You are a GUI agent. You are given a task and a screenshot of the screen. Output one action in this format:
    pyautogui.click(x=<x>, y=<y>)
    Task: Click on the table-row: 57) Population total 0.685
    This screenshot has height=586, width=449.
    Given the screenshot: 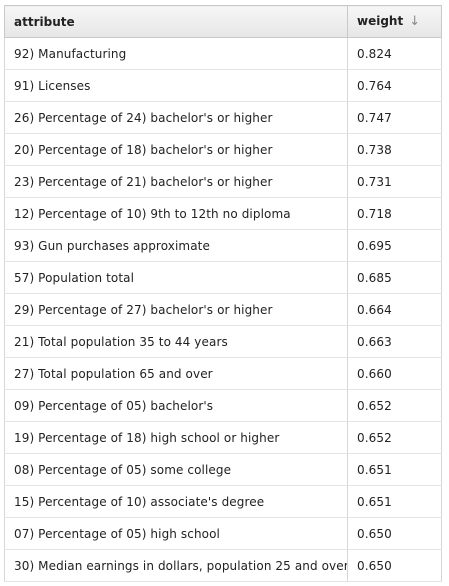 What is the action you would take?
    pyautogui.click(x=223, y=277)
    